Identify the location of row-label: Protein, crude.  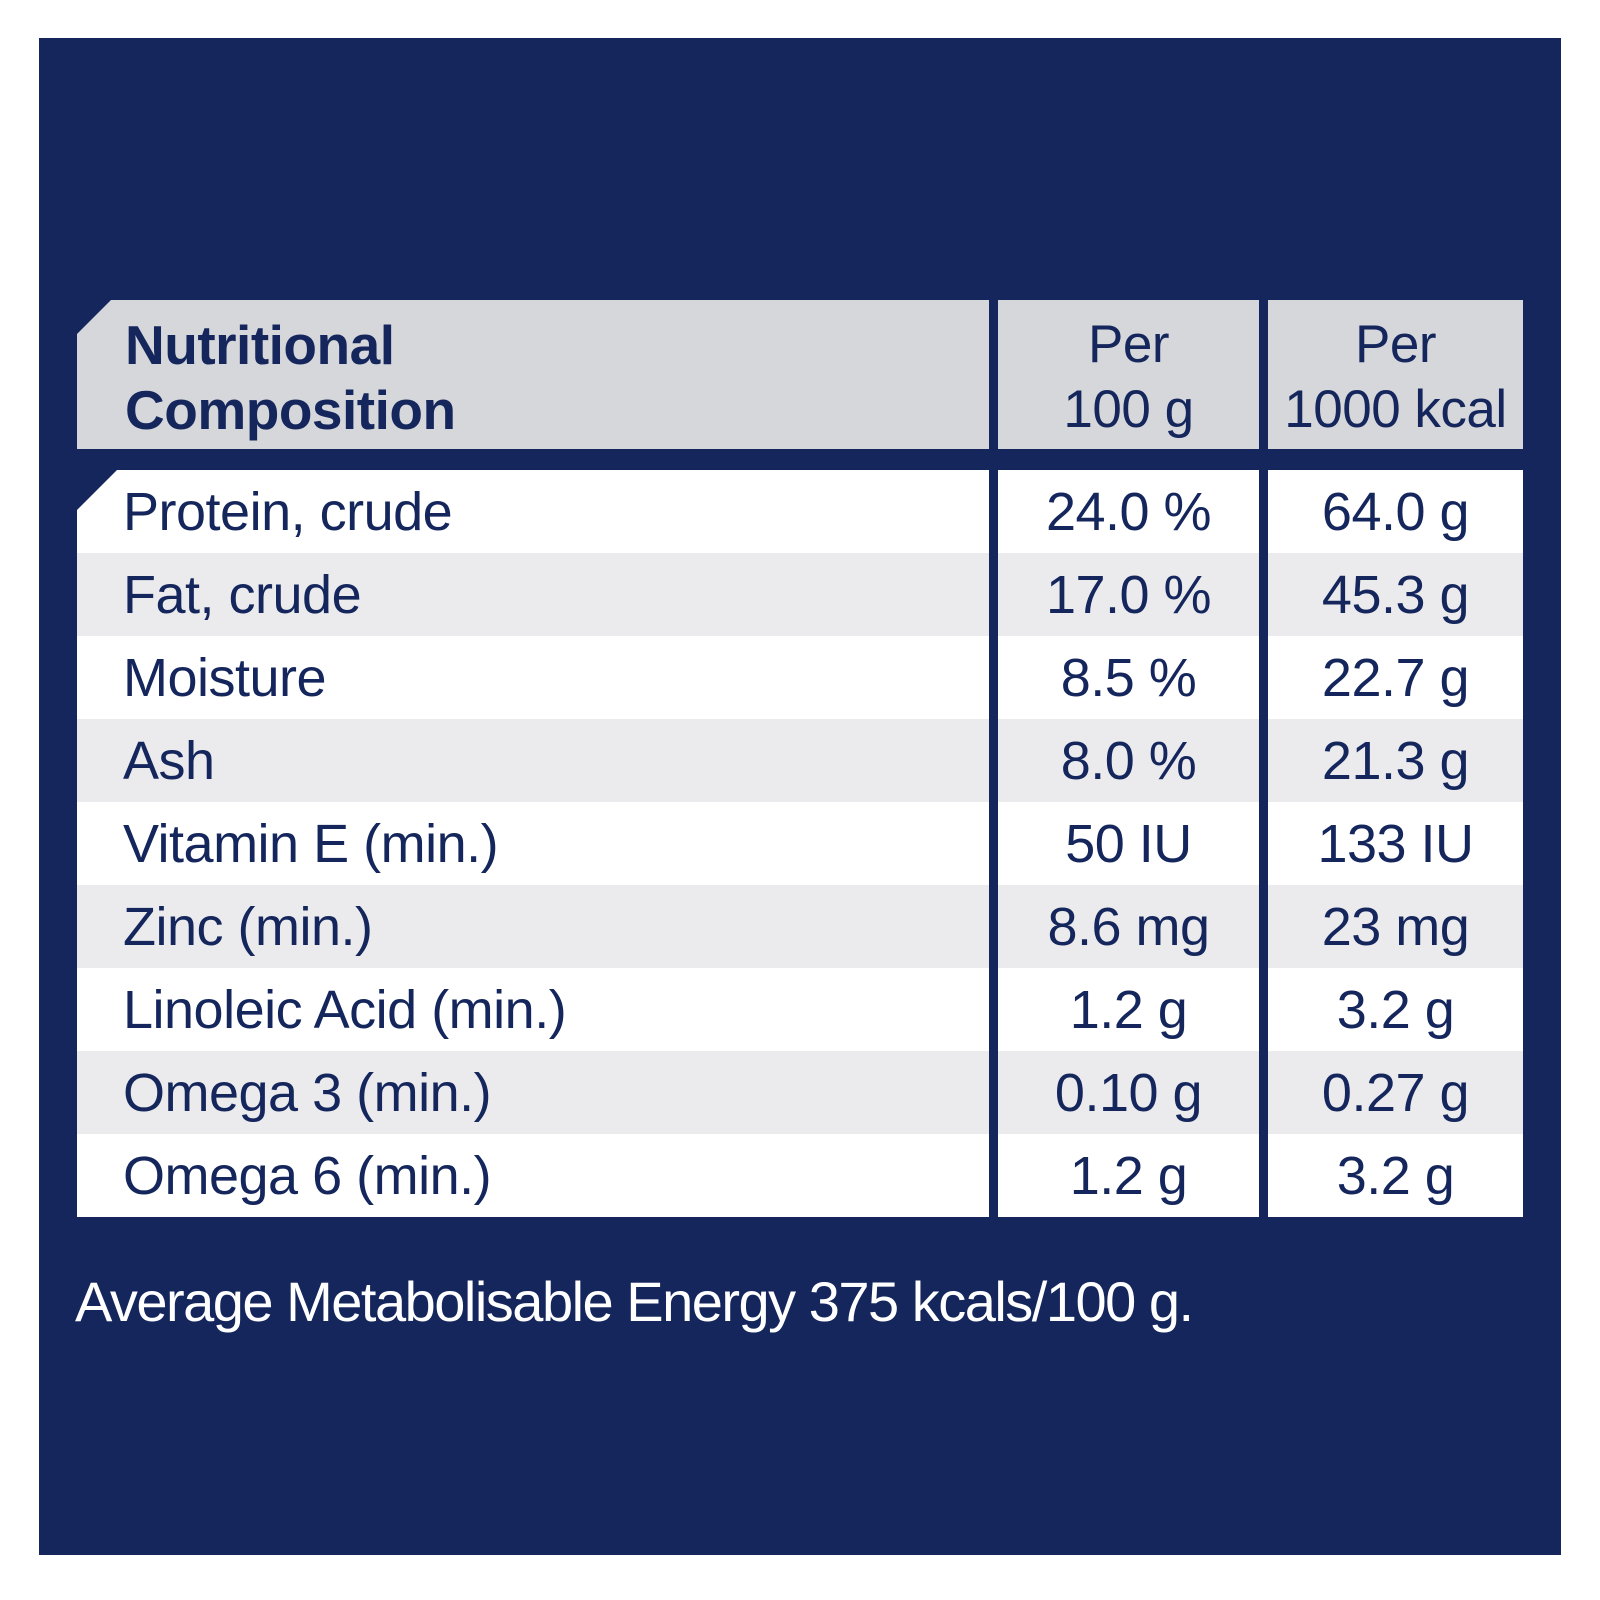
(533, 511).